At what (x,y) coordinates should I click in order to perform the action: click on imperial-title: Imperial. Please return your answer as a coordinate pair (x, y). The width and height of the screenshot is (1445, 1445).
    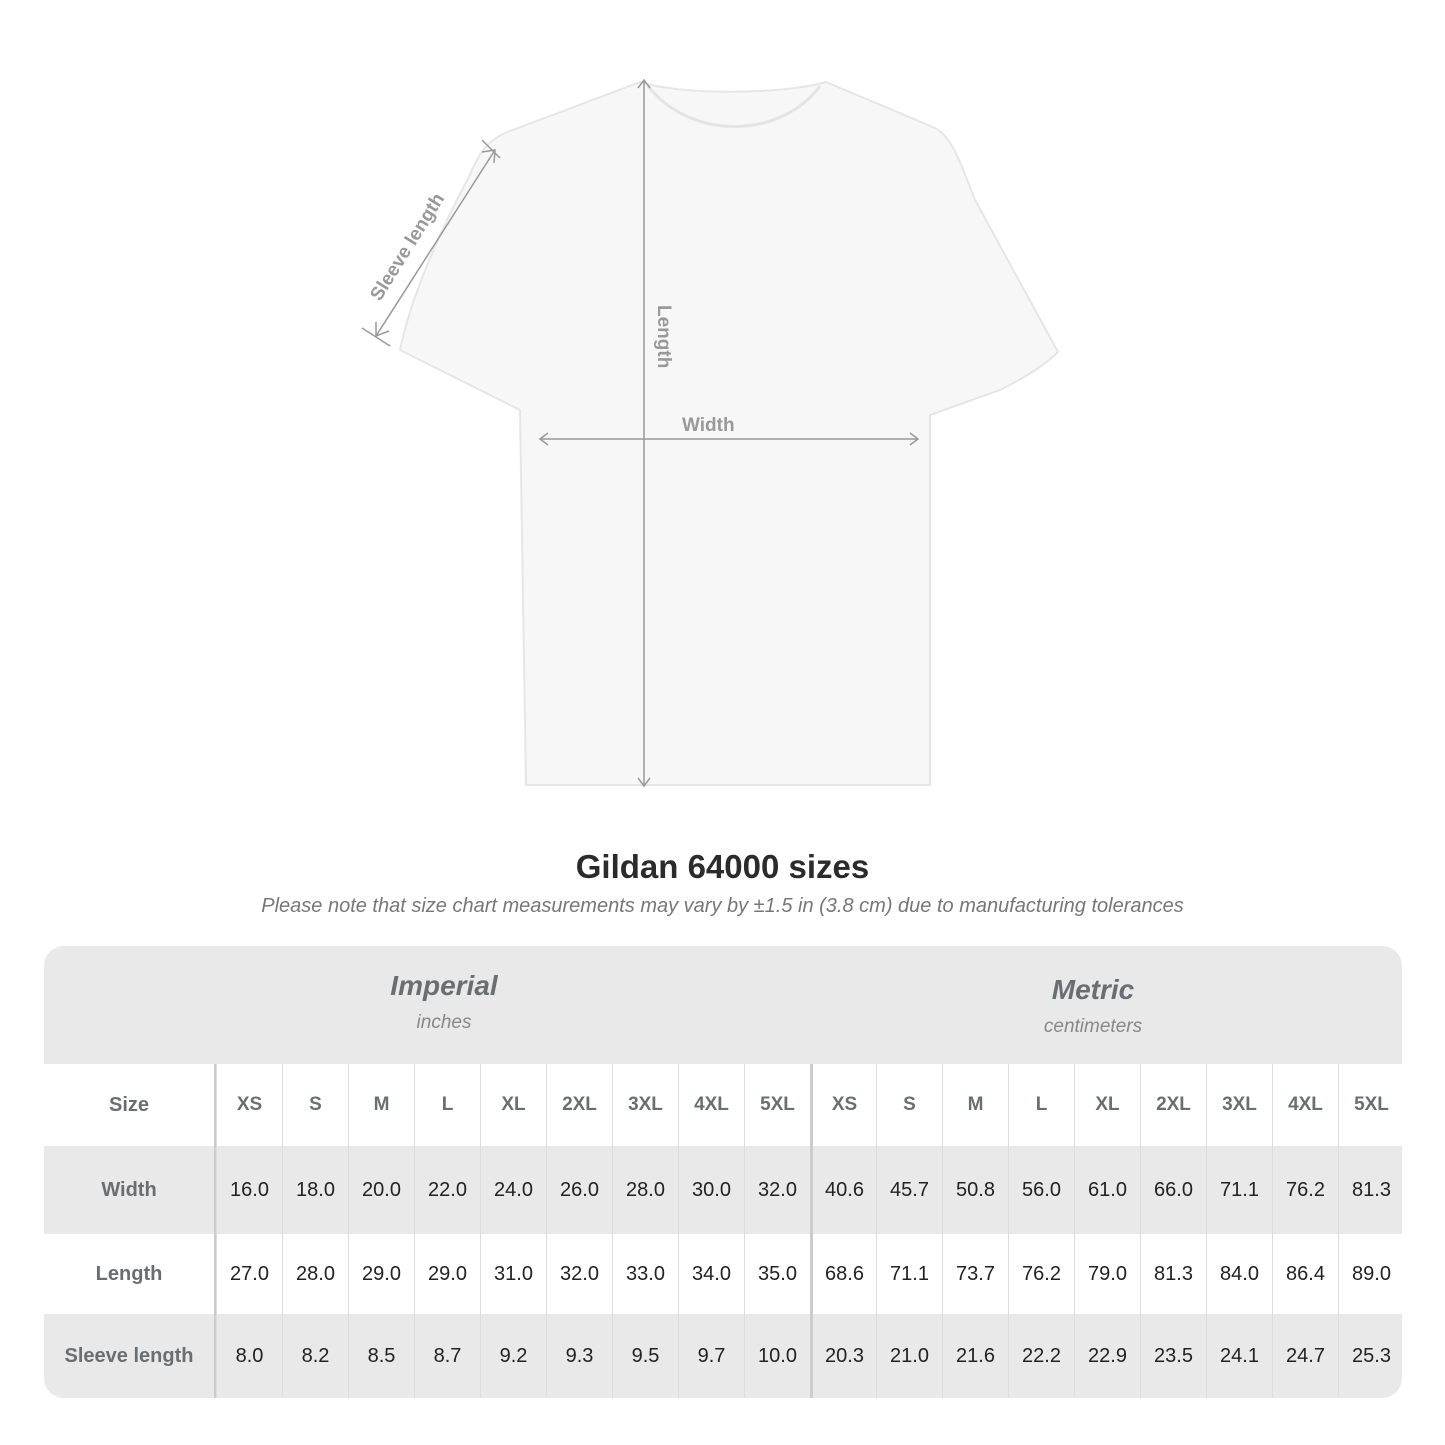
    Looking at the image, I should click on (444, 985).